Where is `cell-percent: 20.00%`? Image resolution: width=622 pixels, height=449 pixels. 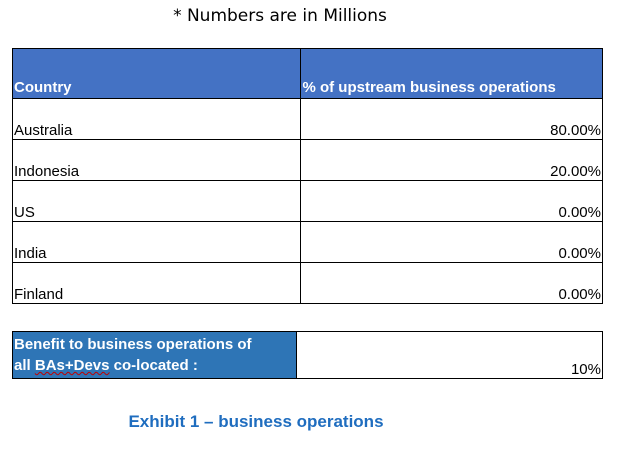 cell-percent: 20.00% is located at coordinates (451, 160).